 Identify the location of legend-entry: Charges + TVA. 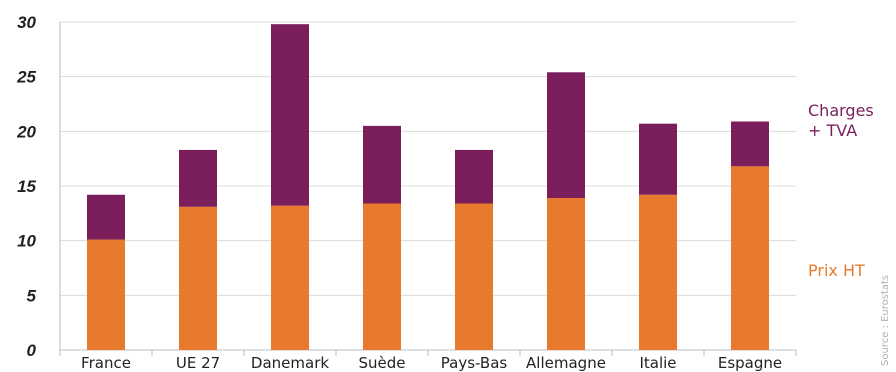
(841, 120).